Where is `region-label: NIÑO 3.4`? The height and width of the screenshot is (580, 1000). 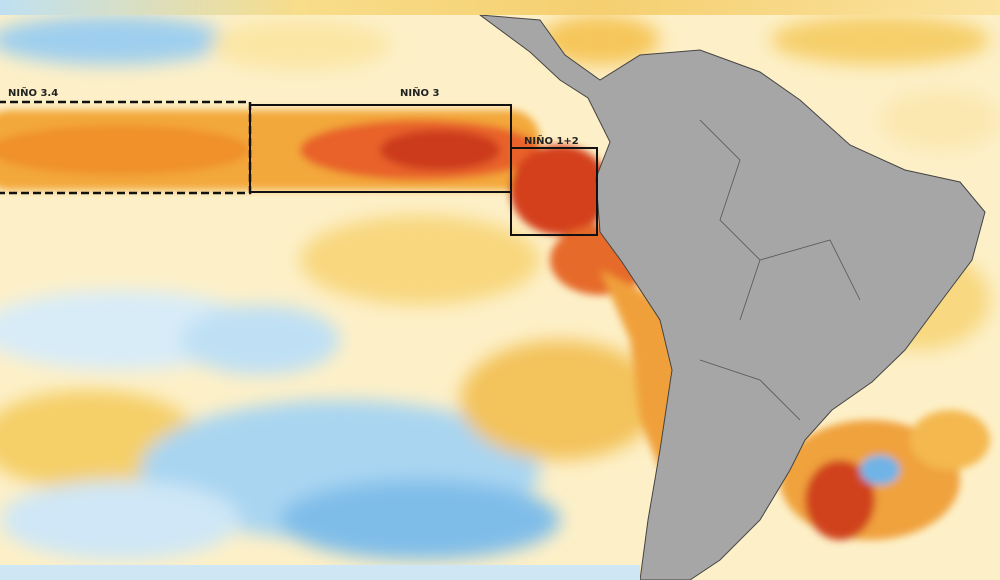 region-label: NIÑO 3.4 is located at coordinates (33, 92).